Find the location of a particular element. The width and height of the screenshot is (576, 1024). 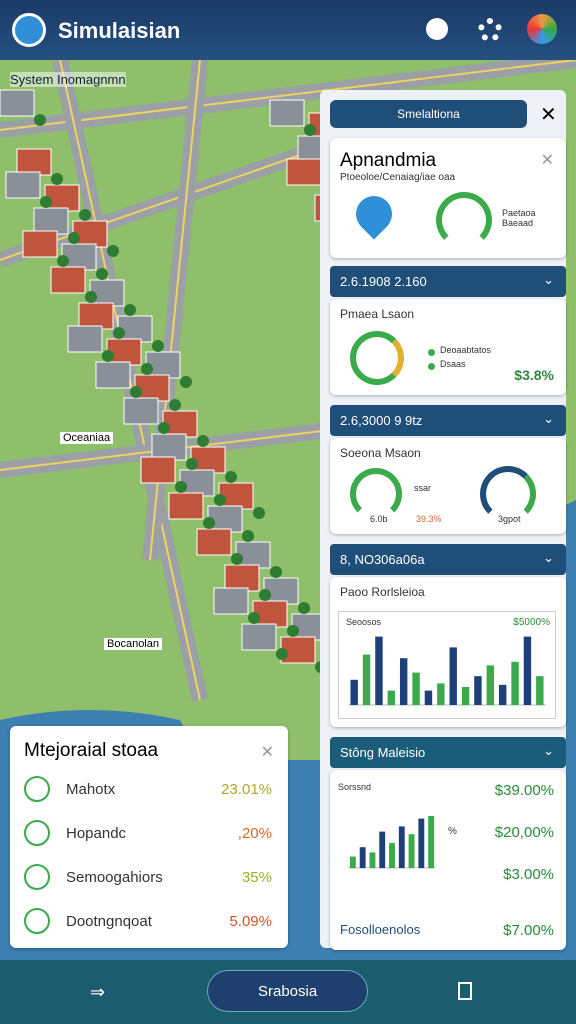

pages is located at coordinates (465, 991).